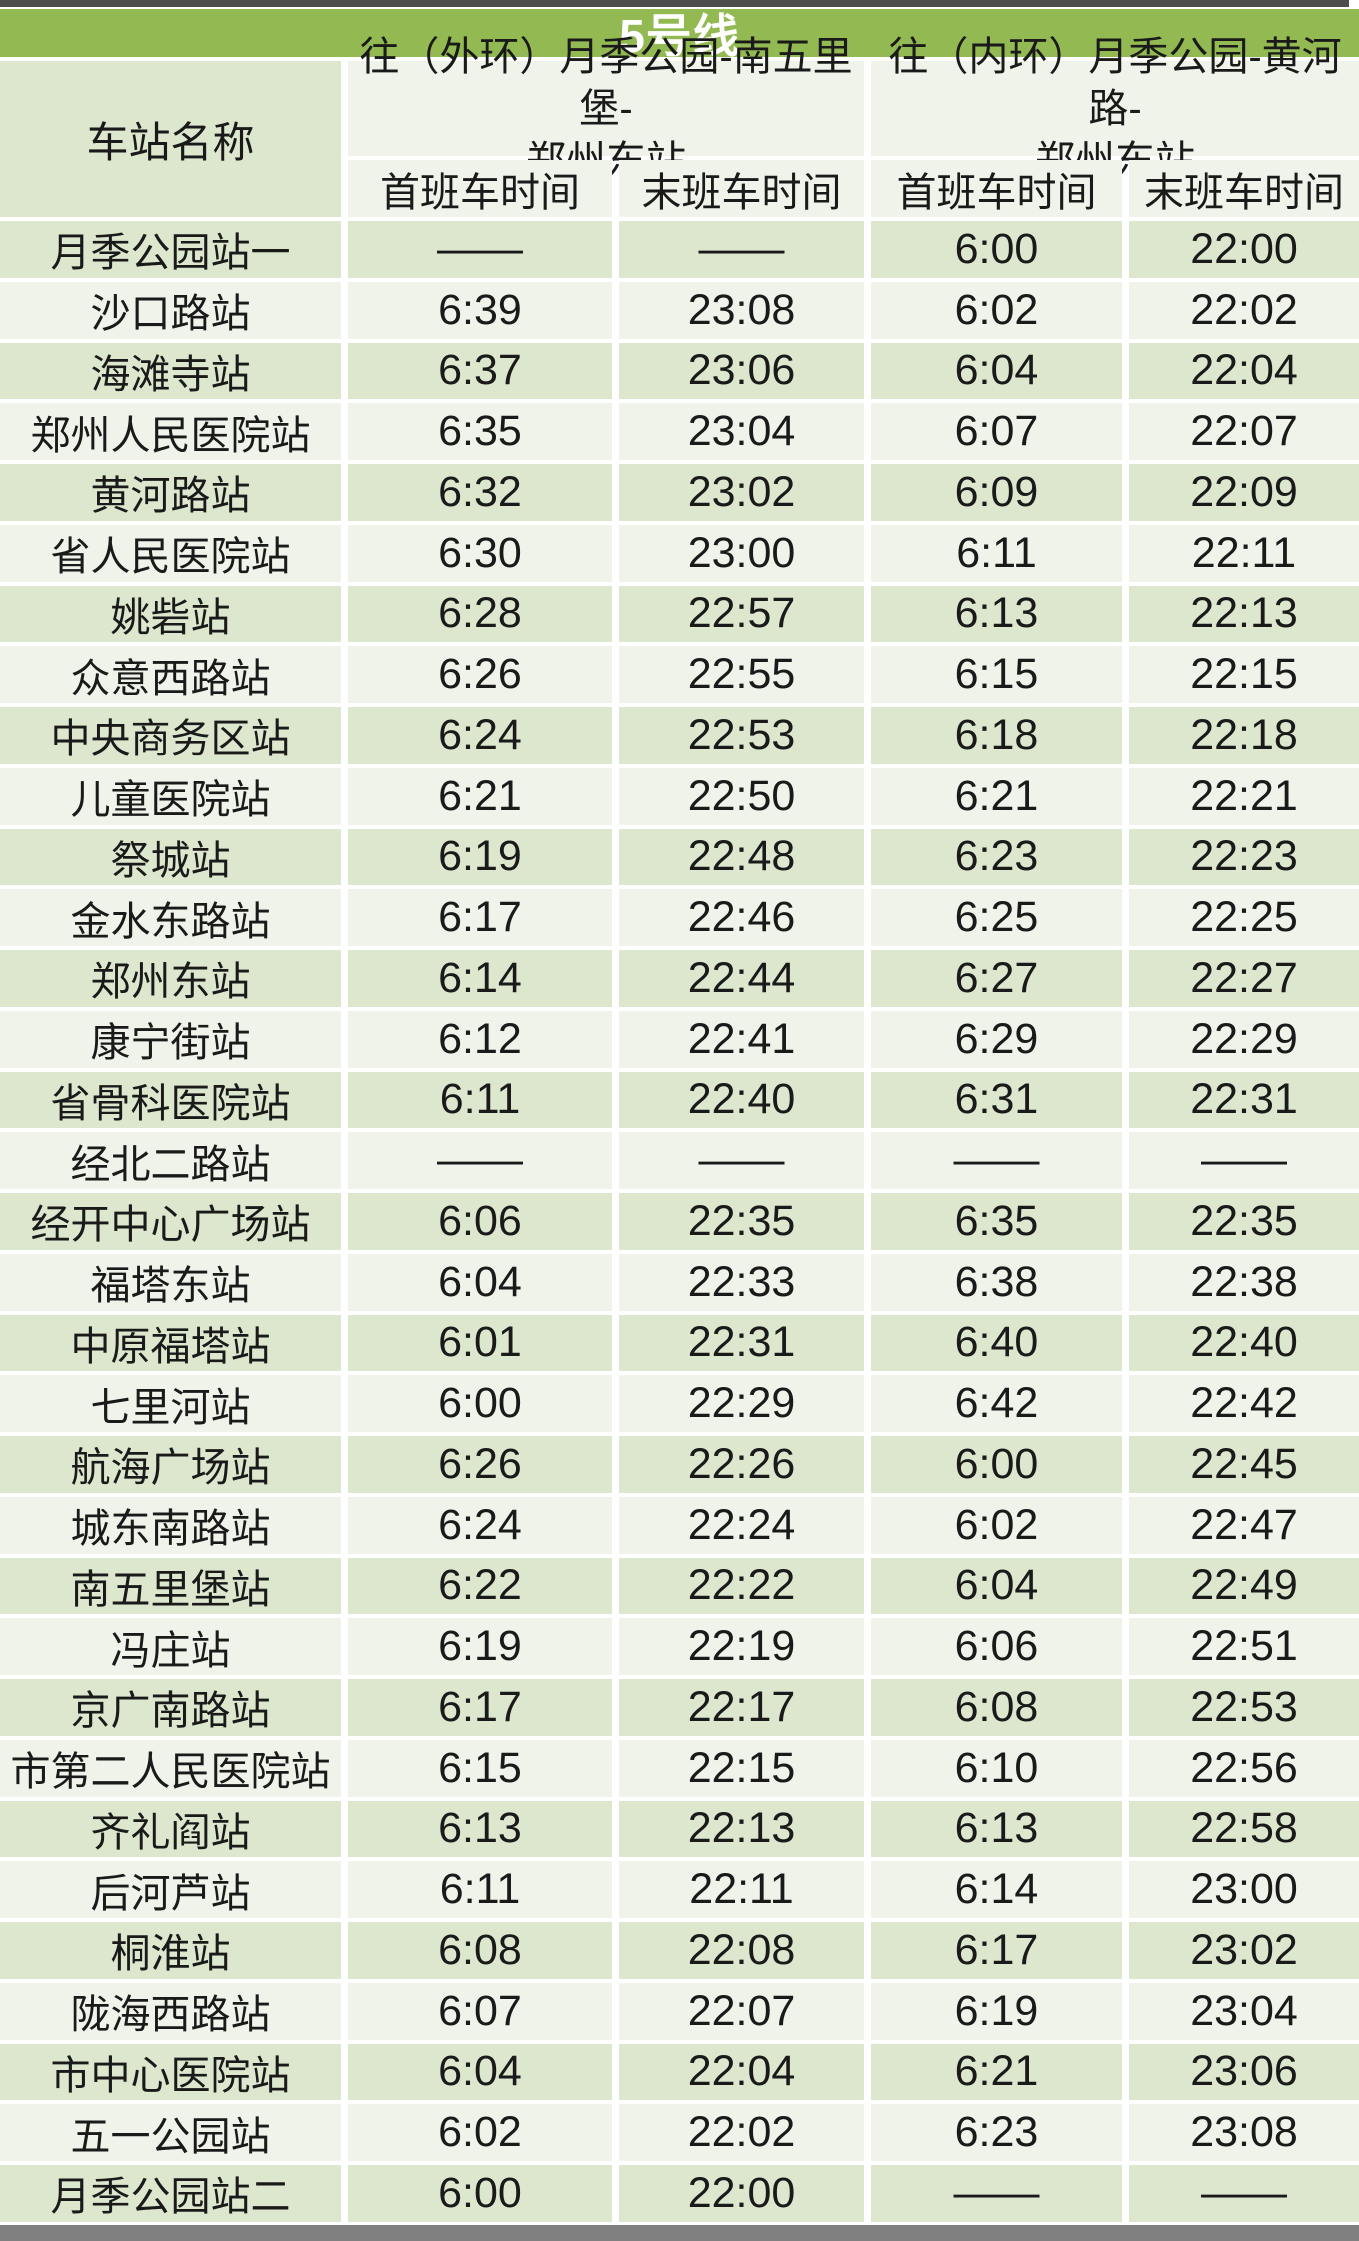  I want to click on time-cell: 6:15, so click(480, 1768).